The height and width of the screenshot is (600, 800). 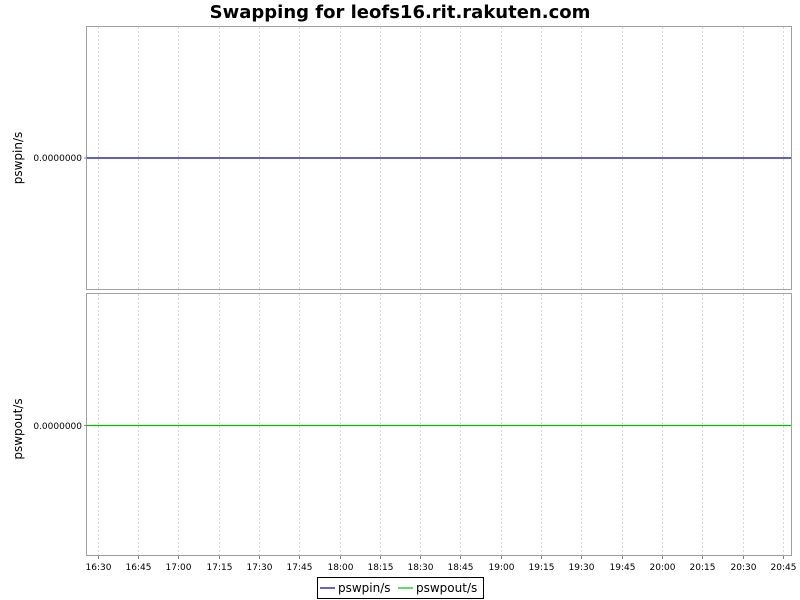 I want to click on x-tick-label-1630: 16:30, so click(x=99, y=568).